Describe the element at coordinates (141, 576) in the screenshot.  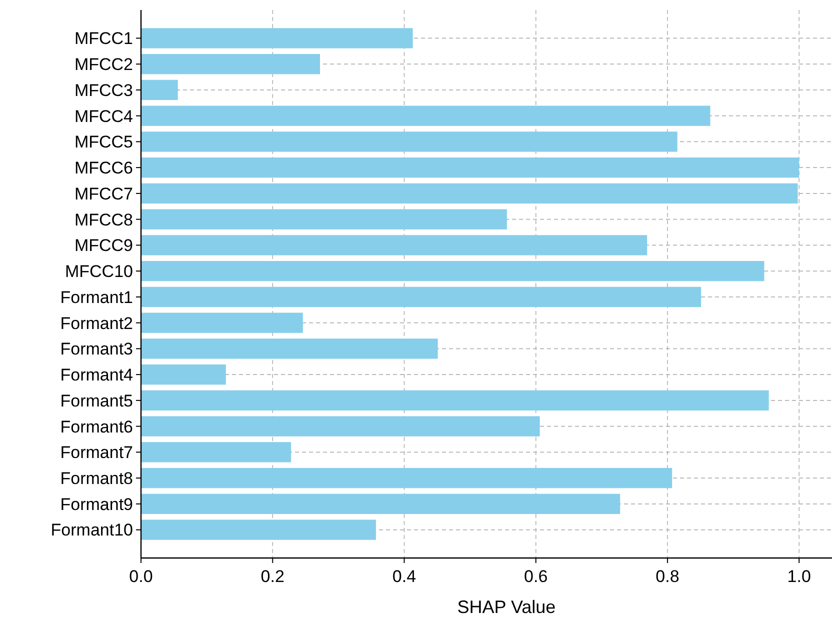
I see `x-tick-label: 0.0` at that location.